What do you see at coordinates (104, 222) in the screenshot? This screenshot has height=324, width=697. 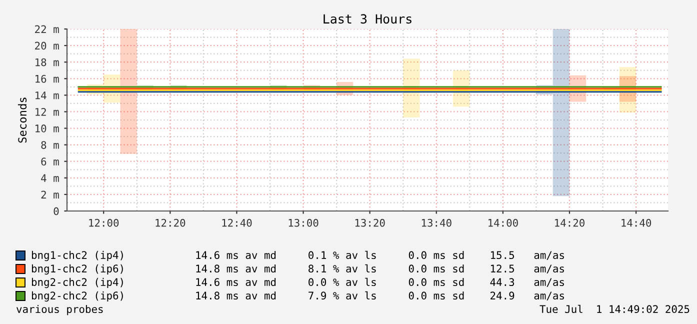 I see `x-tick-label: 12:00` at bounding box center [104, 222].